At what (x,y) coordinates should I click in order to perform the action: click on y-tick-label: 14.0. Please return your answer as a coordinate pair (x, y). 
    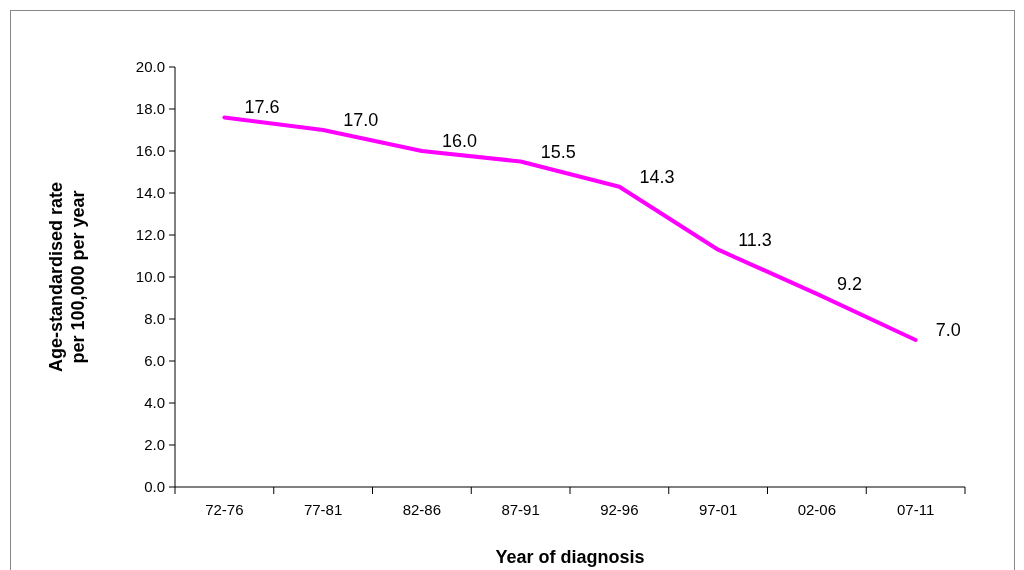
    Looking at the image, I should click on (150, 193).